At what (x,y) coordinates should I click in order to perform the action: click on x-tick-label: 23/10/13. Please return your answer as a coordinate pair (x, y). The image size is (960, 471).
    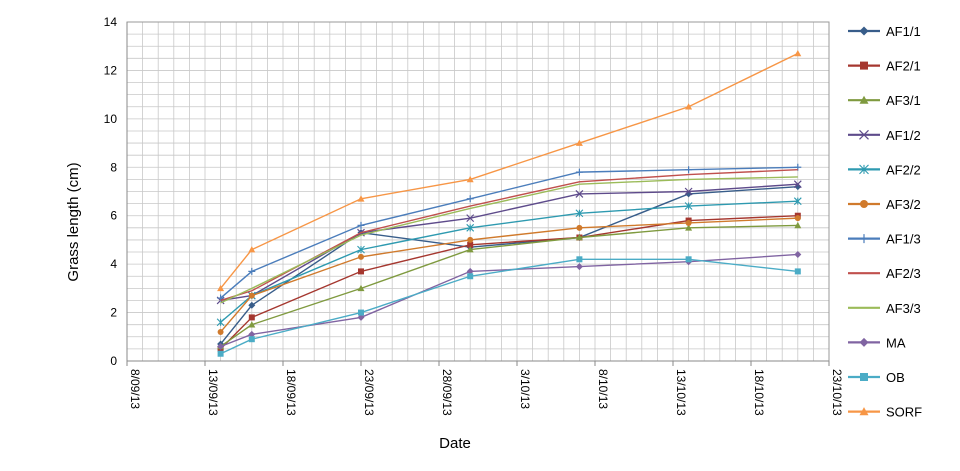
    Looking at the image, I should click on (837, 392).